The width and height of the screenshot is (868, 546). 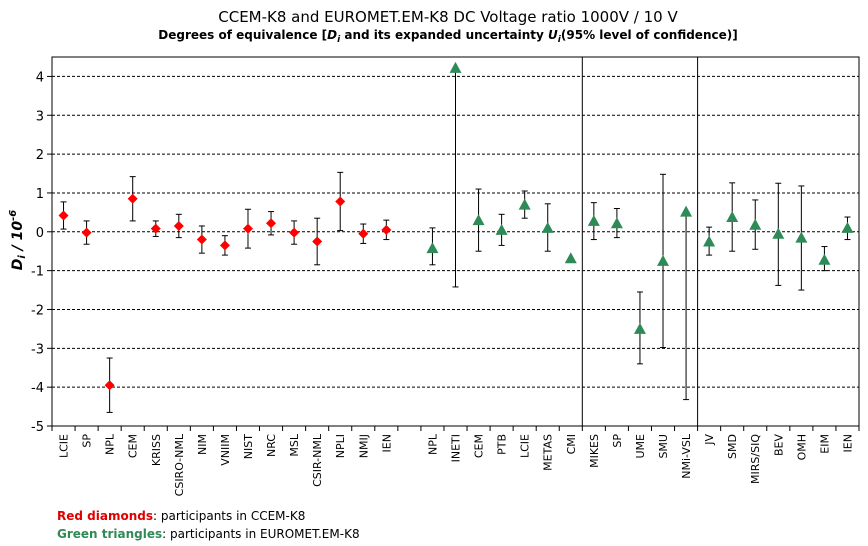 What do you see at coordinates (225, 450) in the screenshot?
I see `category-label: VNIIM` at bounding box center [225, 450].